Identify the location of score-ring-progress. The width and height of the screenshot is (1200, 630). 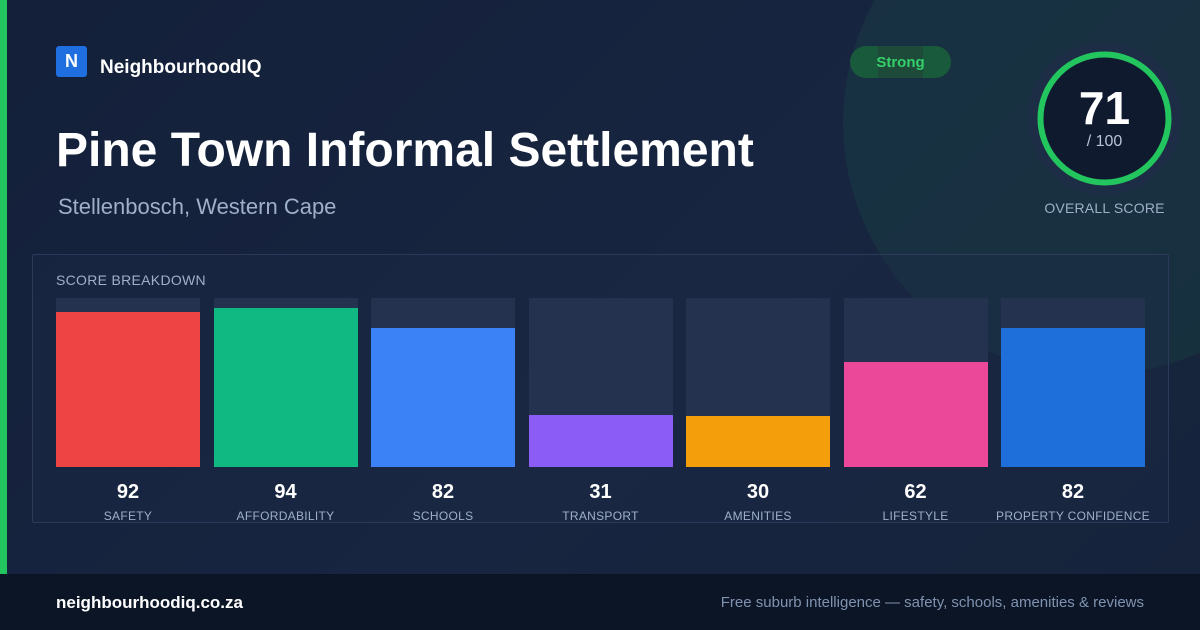
(1104, 118).